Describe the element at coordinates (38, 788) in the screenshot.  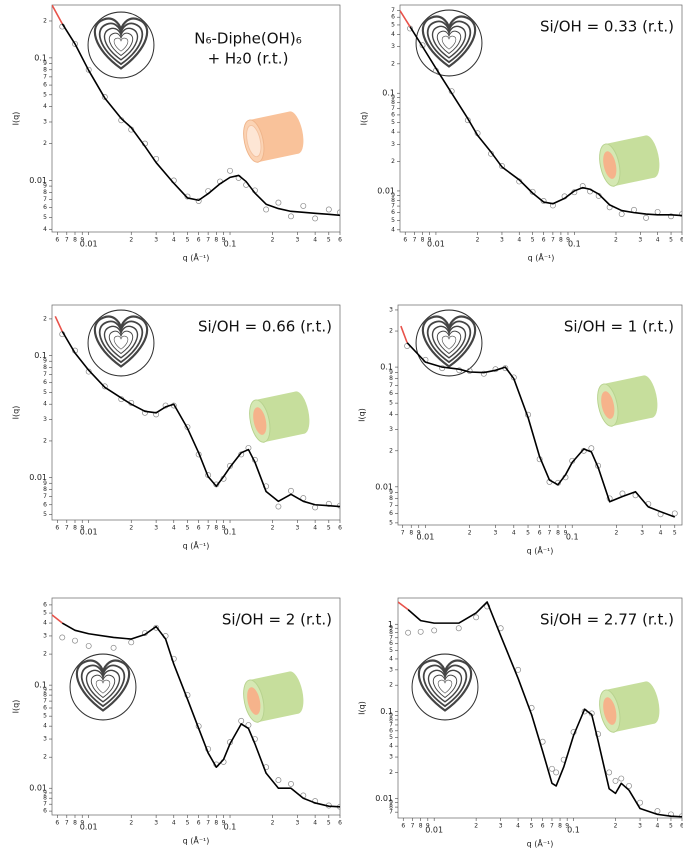
I see `y-tick-label: 0.01` at that location.